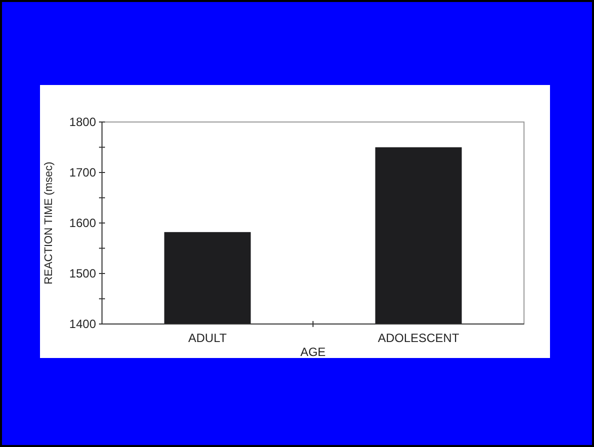 This screenshot has height=447, width=594. What do you see at coordinates (82, 122) in the screenshot?
I see `y-tick-label: 1800` at bounding box center [82, 122].